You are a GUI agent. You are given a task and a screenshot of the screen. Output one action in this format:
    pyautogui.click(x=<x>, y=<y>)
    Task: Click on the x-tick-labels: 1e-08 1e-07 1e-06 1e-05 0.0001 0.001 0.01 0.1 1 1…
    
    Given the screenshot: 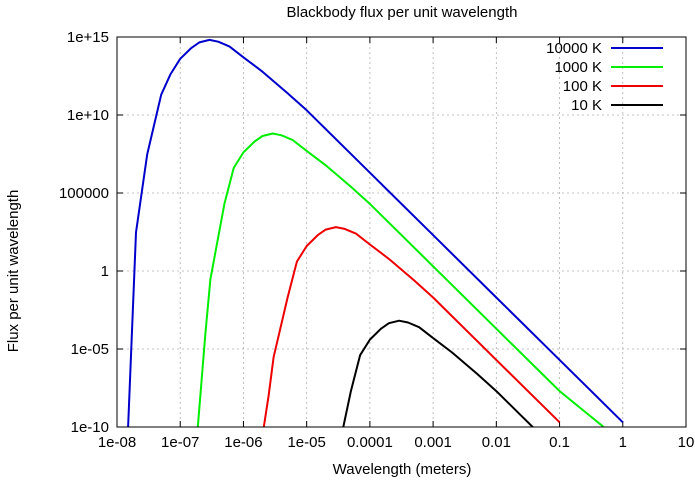 What is the action you would take?
    pyautogui.click(x=396, y=442)
    